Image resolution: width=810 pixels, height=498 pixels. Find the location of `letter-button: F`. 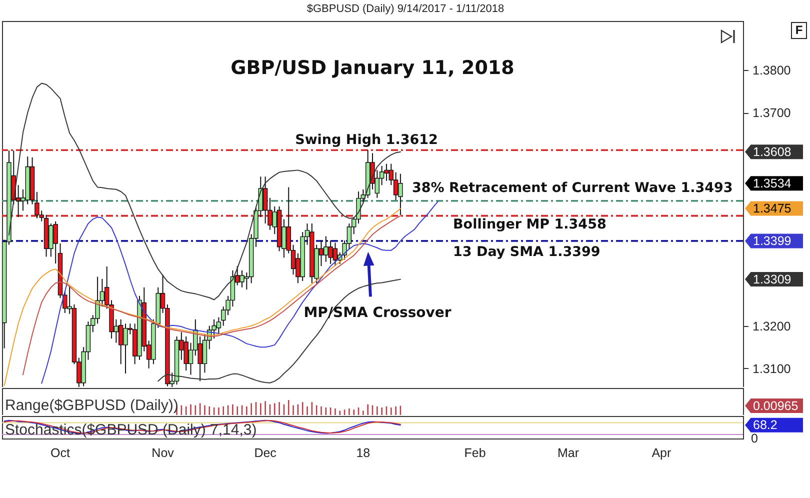

letter-button: F is located at coordinates (799, 30).